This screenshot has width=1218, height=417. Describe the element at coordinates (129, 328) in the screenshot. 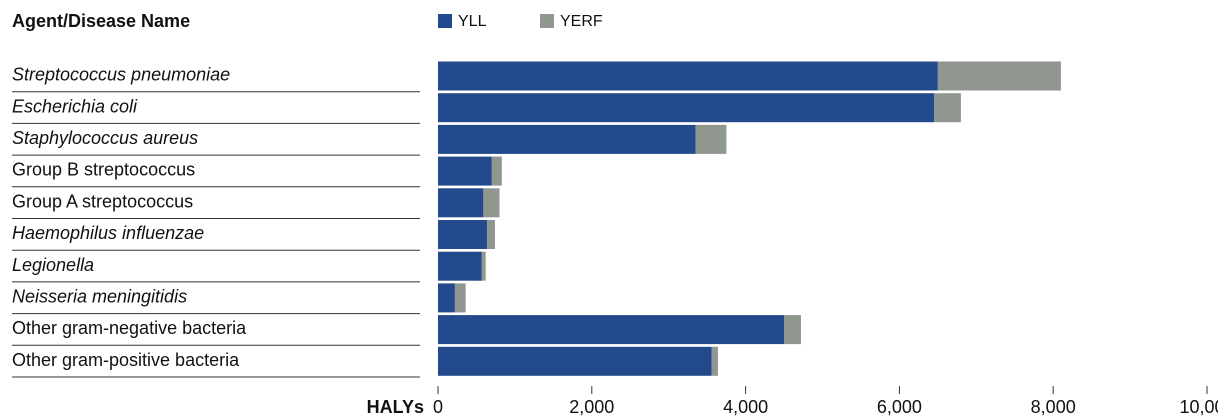

I see `category-label: Other gram-negative bacteria` at that location.